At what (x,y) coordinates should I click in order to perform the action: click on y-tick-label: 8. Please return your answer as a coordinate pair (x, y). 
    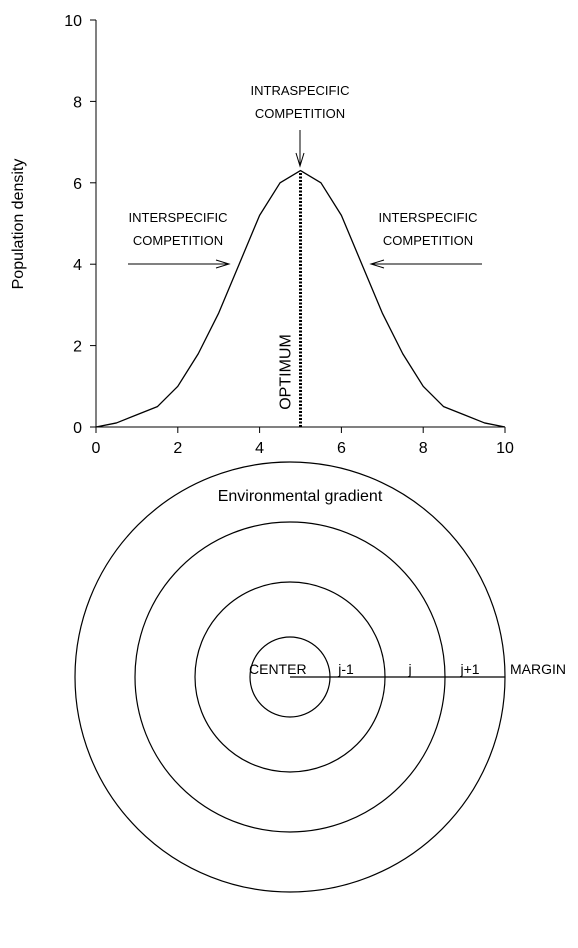
    Looking at the image, I should click on (77, 102).